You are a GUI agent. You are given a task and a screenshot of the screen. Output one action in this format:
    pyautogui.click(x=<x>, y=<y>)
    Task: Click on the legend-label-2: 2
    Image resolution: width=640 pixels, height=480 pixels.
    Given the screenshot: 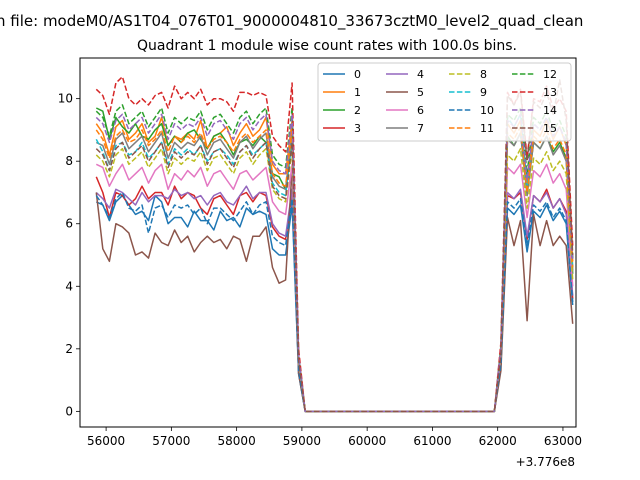 What is the action you would take?
    pyautogui.click(x=357, y=110)
    